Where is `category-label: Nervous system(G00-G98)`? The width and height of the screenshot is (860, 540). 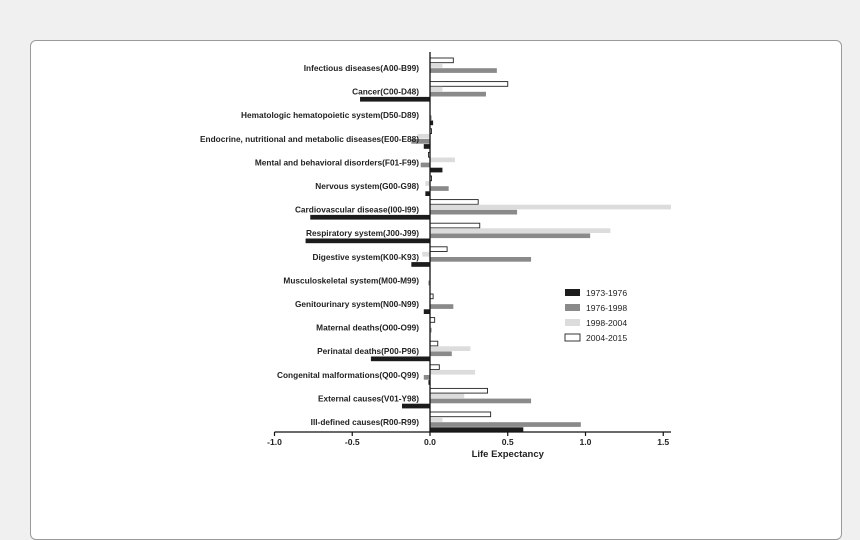 category-label: Nervous system(G00-G98) is located at coordinates (367, 186).